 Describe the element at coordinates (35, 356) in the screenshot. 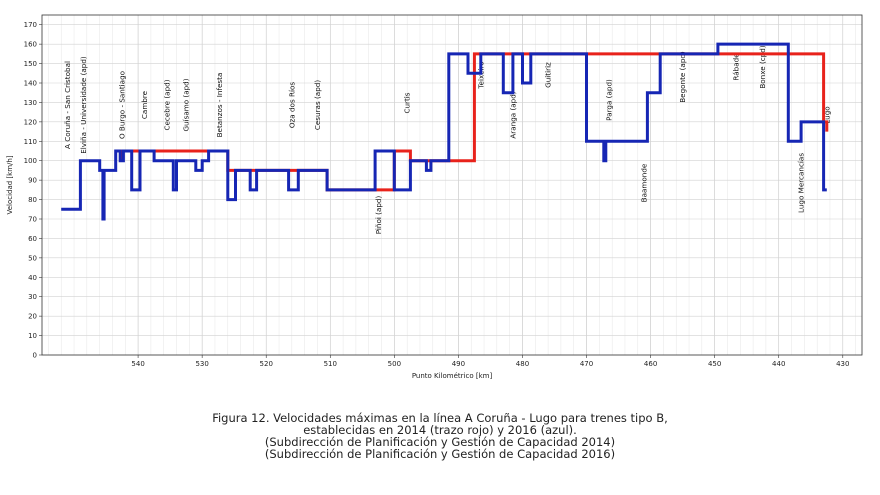

I see `y-tick-label: 0` at that location.